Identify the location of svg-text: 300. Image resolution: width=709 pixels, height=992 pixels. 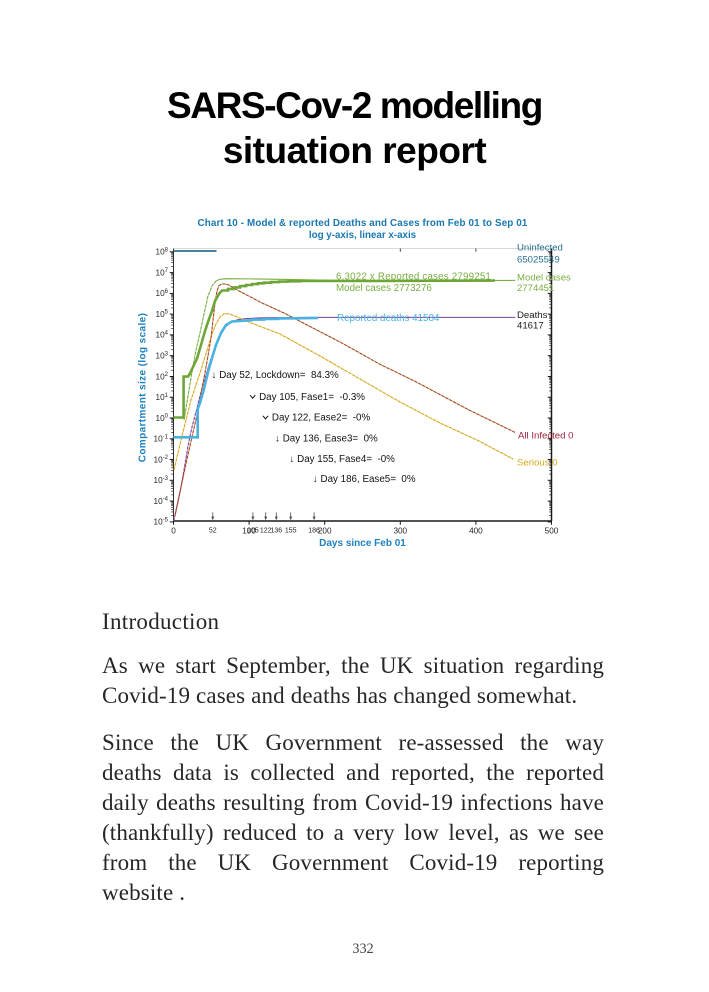
(400, 530).